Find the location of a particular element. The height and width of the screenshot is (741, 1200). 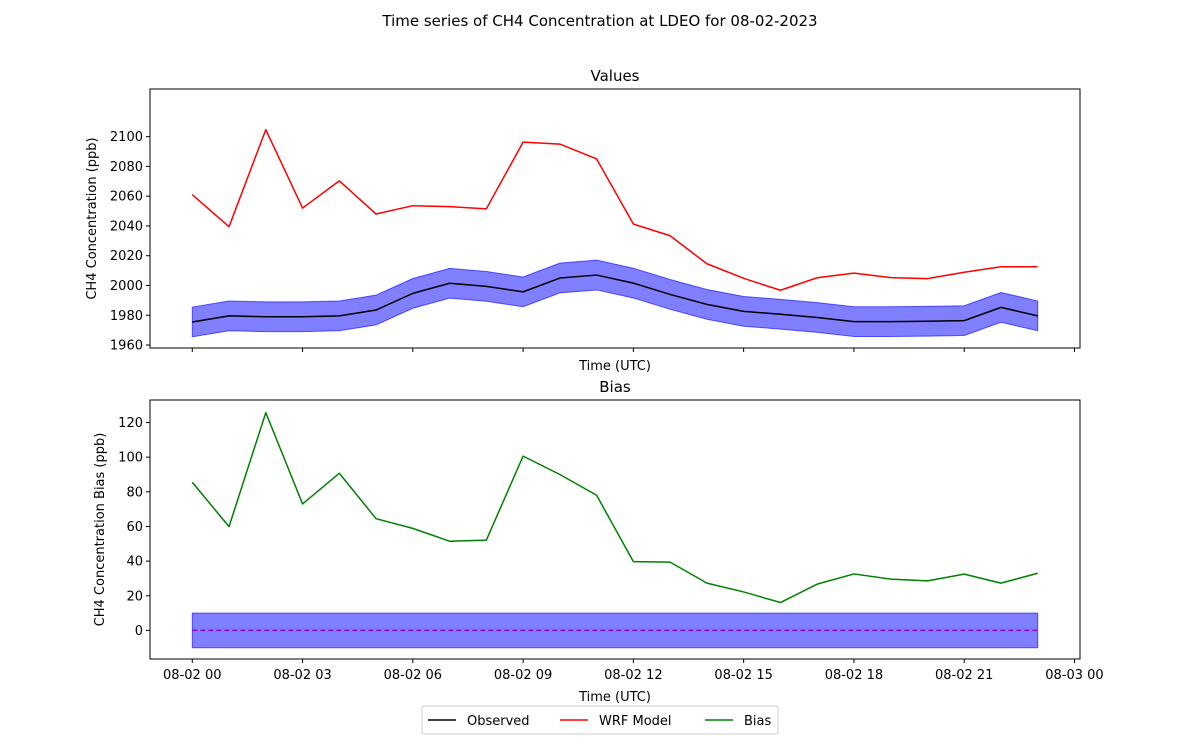

values-uncertainty-band is located at coordinates (615, 298).